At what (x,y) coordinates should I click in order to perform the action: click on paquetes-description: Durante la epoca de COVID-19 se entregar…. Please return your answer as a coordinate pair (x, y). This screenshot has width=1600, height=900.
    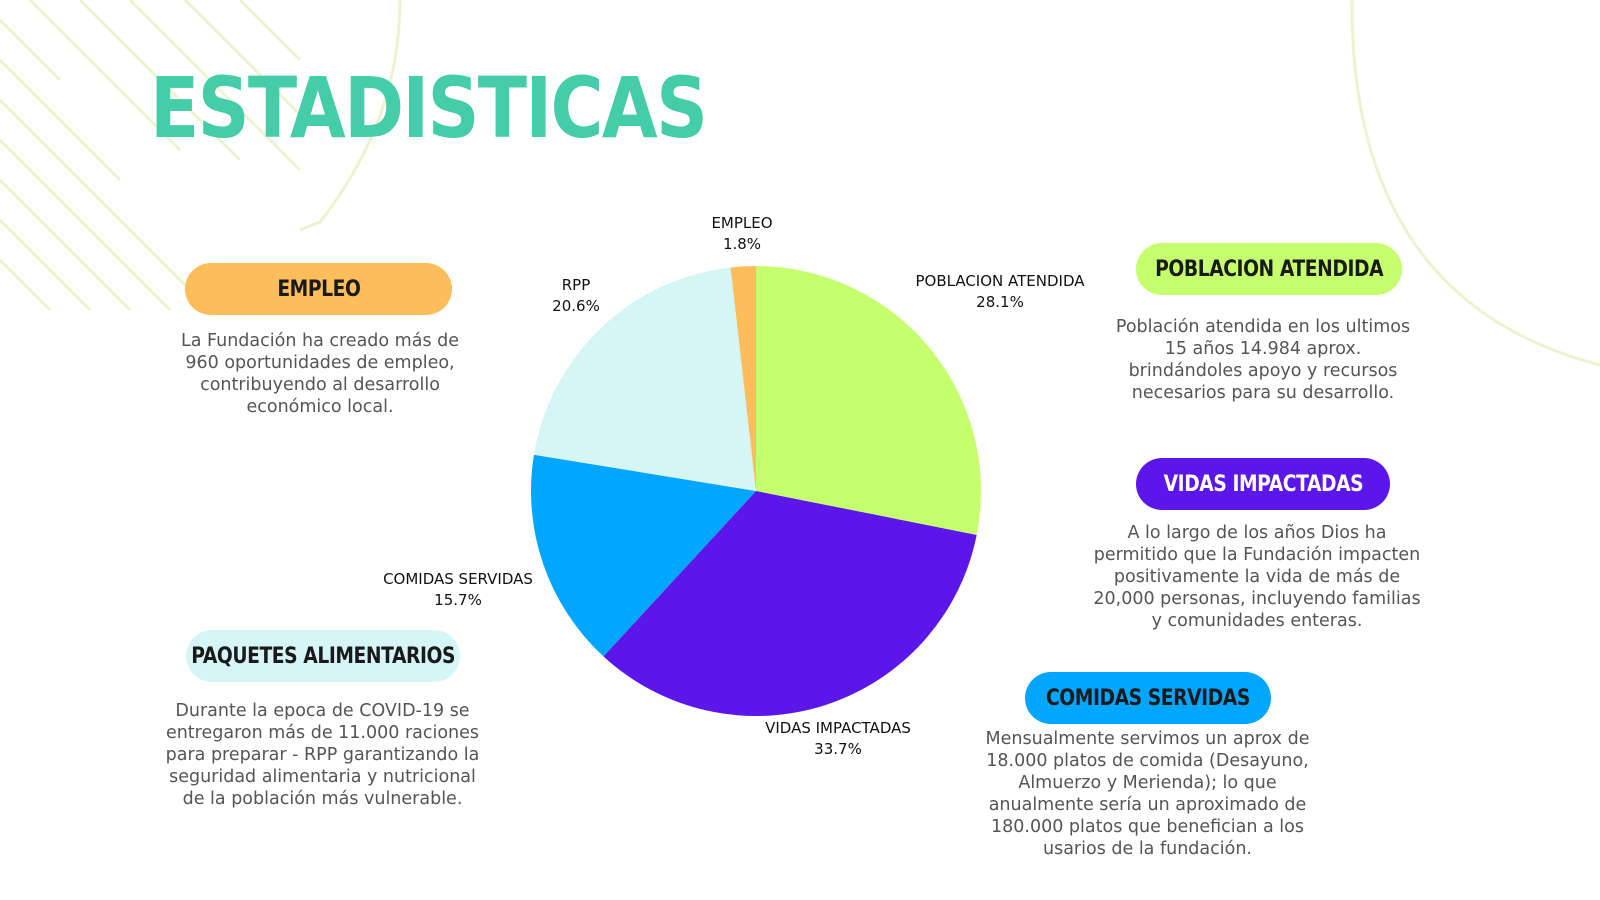
    Looking at the image, I should click on (322, 755).